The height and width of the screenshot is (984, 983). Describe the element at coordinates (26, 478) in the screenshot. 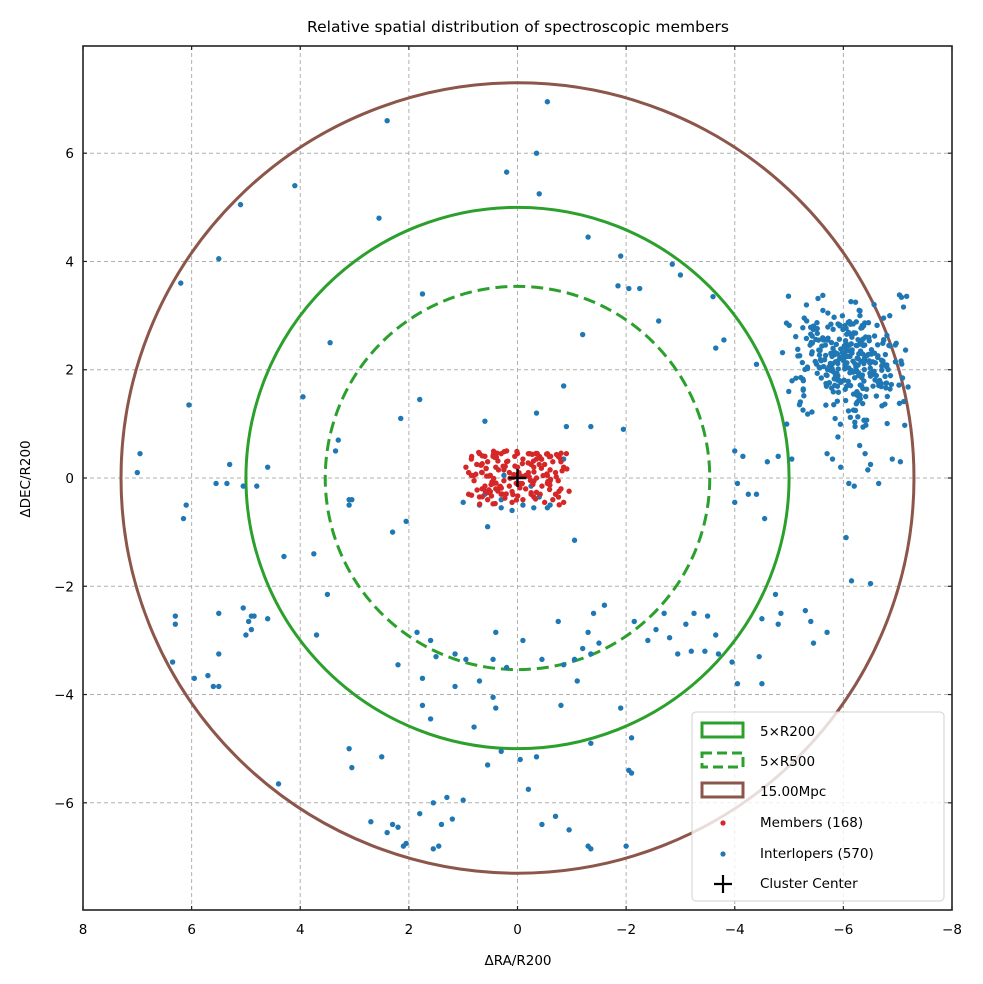

I see `y-axis-label: ΔDEC/R200` at that location.